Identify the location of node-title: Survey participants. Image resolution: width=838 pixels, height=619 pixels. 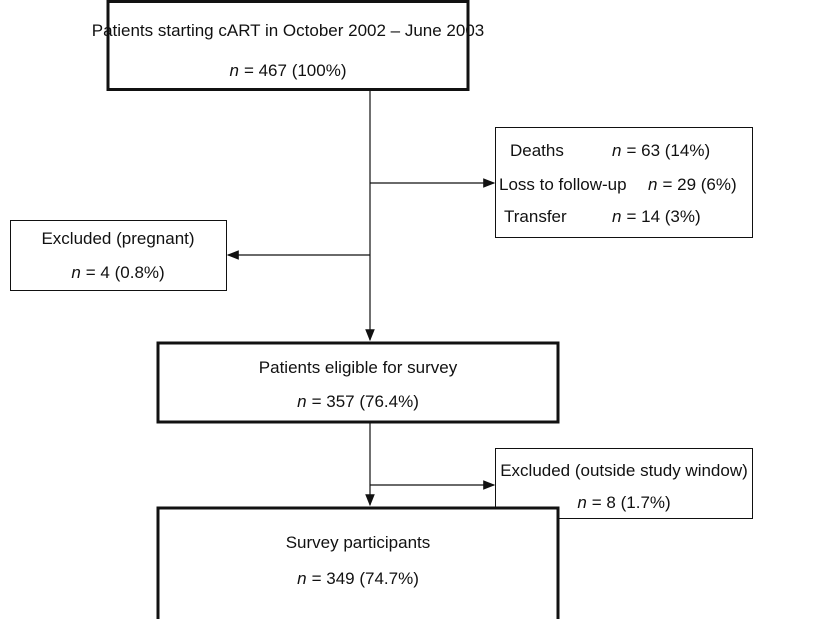
(358, 542).